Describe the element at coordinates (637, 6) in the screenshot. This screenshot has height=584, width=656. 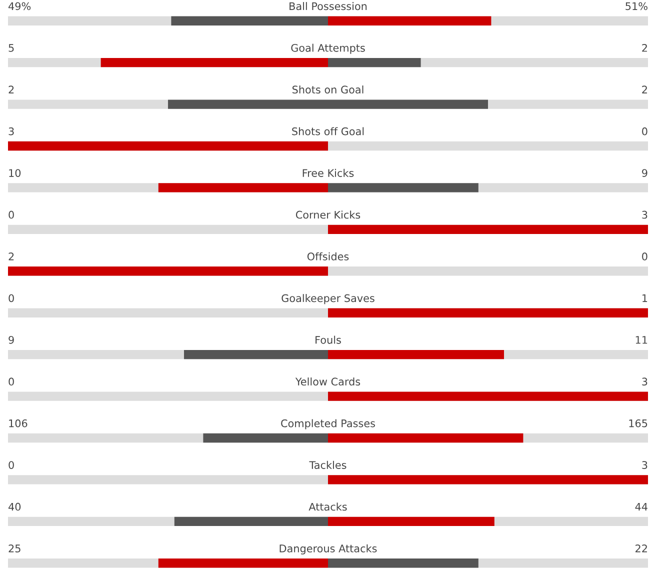
I see `annotation: 51%` at that location.